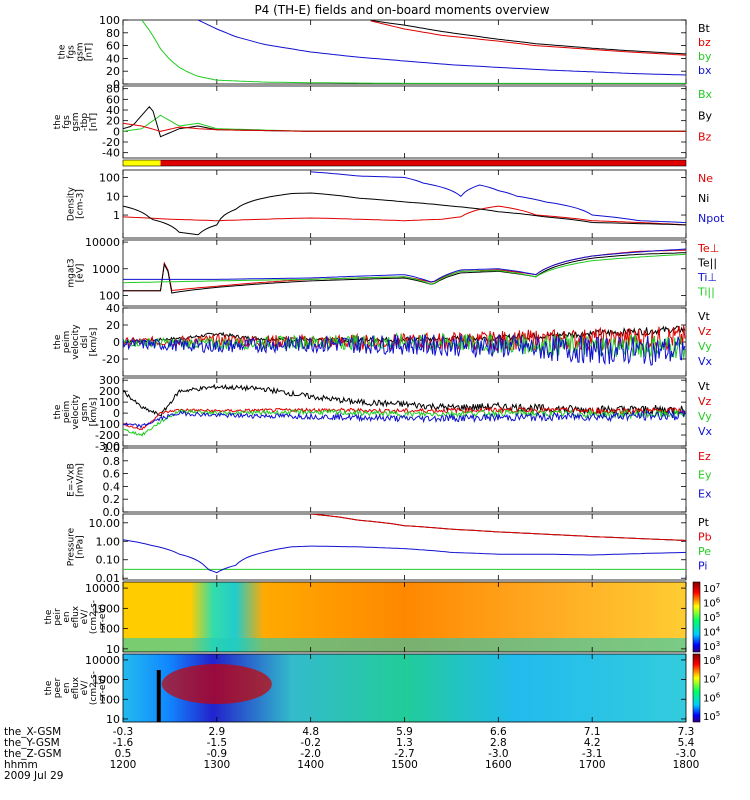 The height and width of the screenshot is (800, 750). I want to click on status-bar-frame, so click(404, 163).